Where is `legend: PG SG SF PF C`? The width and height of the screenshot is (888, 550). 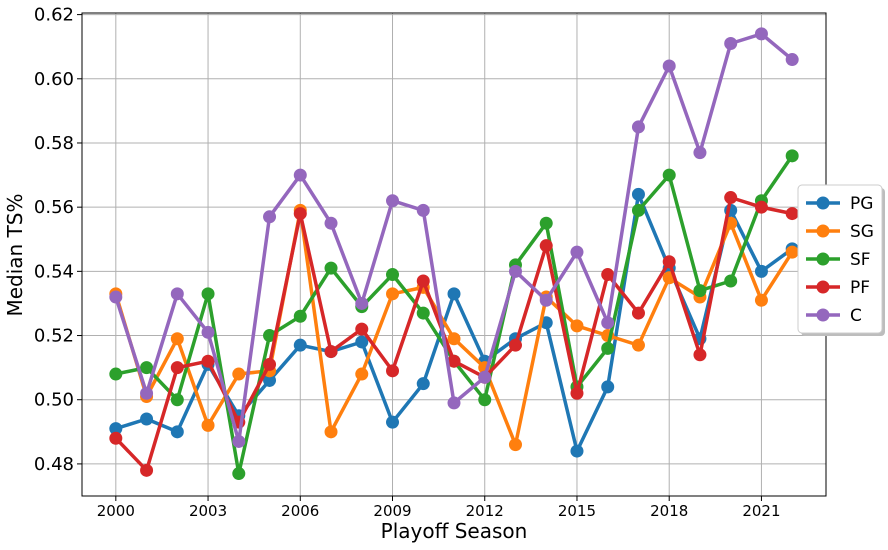
legend: PG SG SF PF C is located at coordinates (841, 260).